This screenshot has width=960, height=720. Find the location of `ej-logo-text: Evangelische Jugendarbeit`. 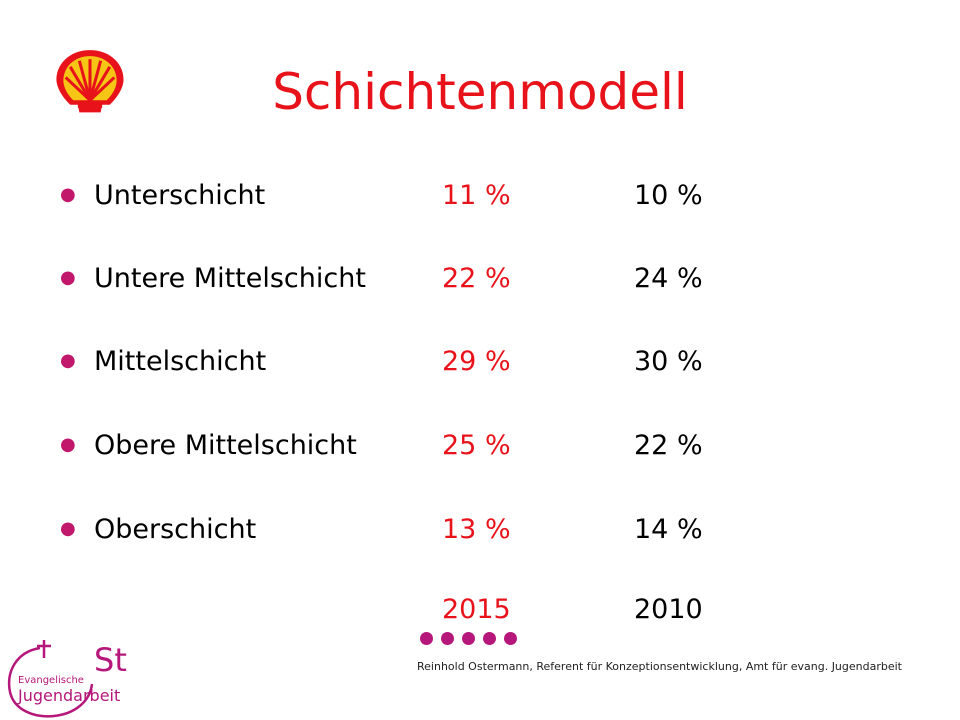

ej-logo-text: Evangelische Jugendarbeit is located at coordinates (69, 690).